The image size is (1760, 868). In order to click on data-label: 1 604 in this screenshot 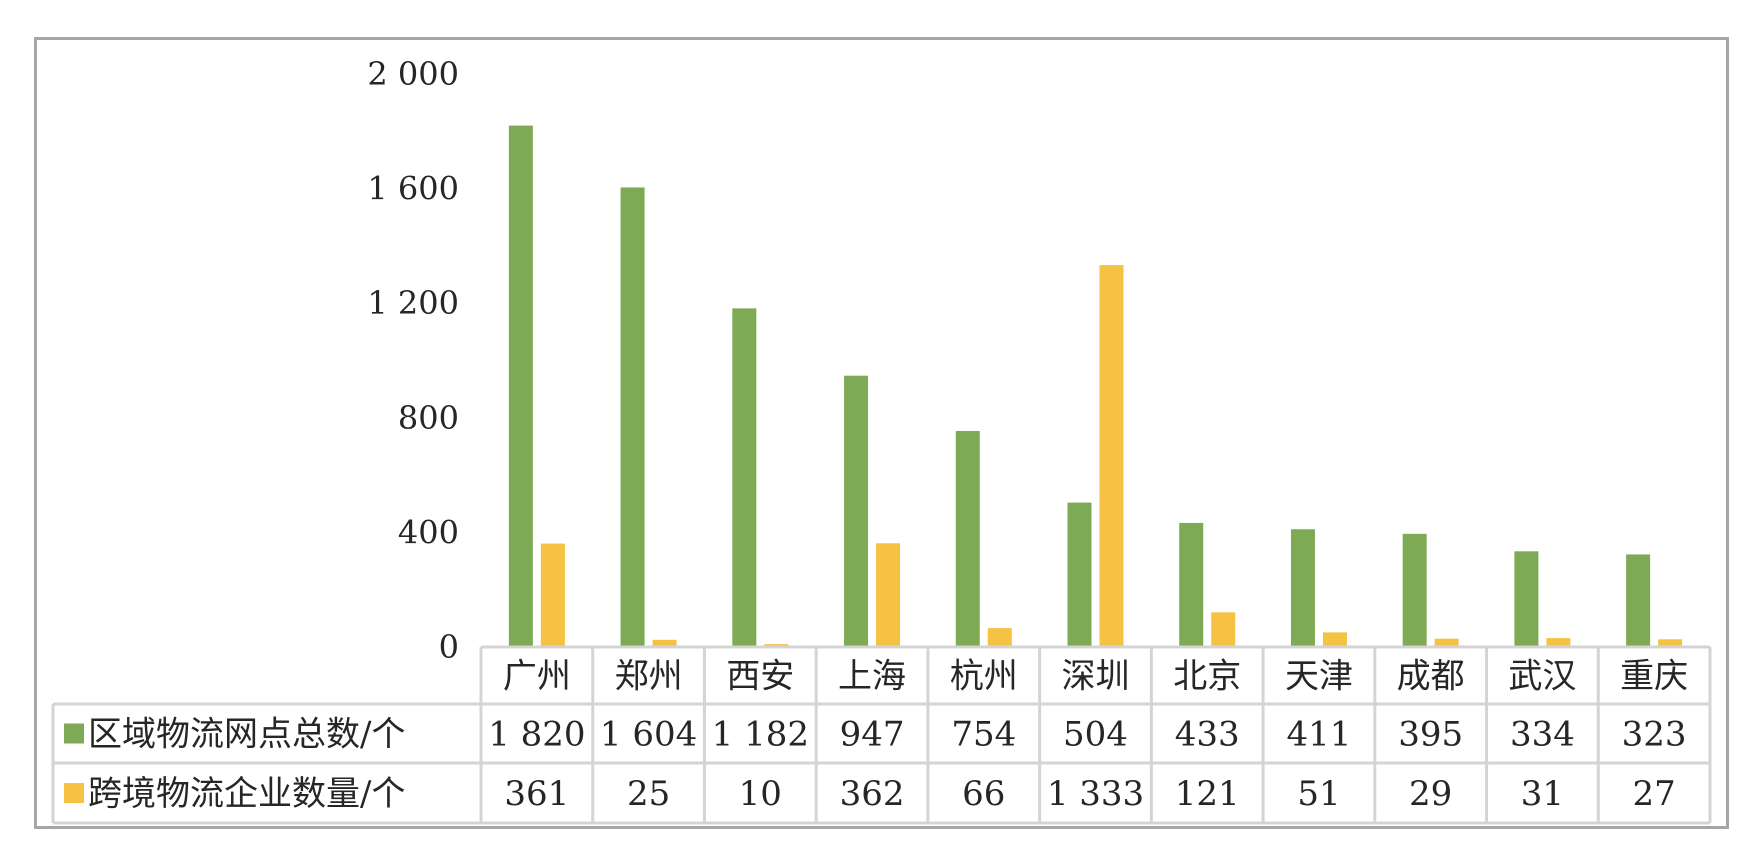, I will do `click(648, 735)`.